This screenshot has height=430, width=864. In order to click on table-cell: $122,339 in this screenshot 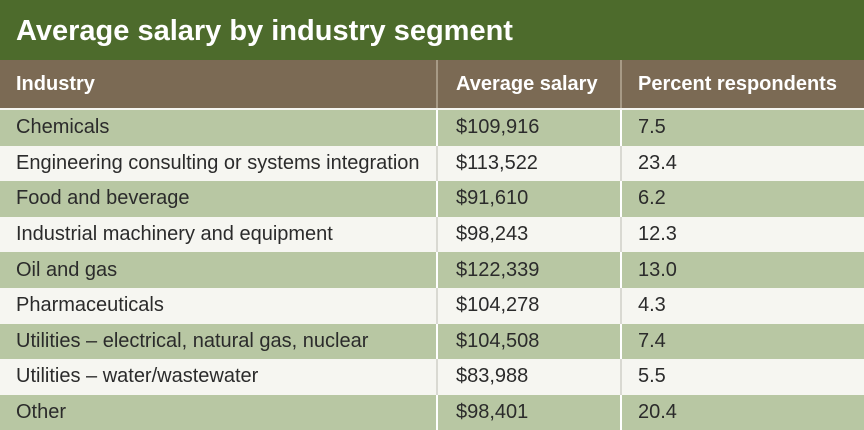, I will do `click(530, 270)`.